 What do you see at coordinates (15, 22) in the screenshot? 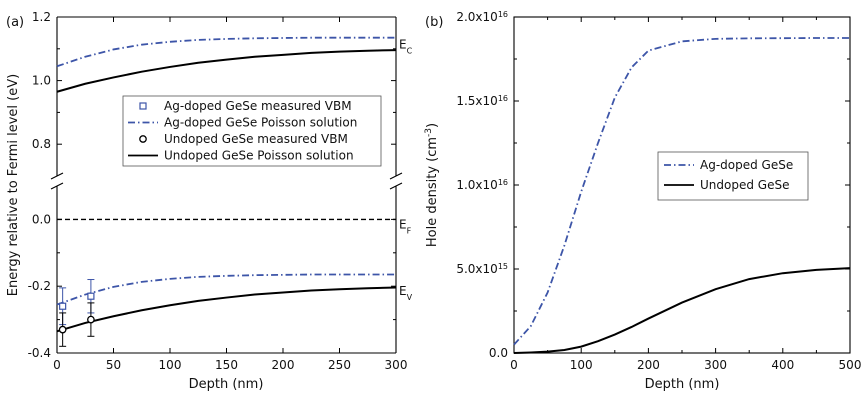
I see `panel-a-label: (a)` at bounding box center [15, 22].